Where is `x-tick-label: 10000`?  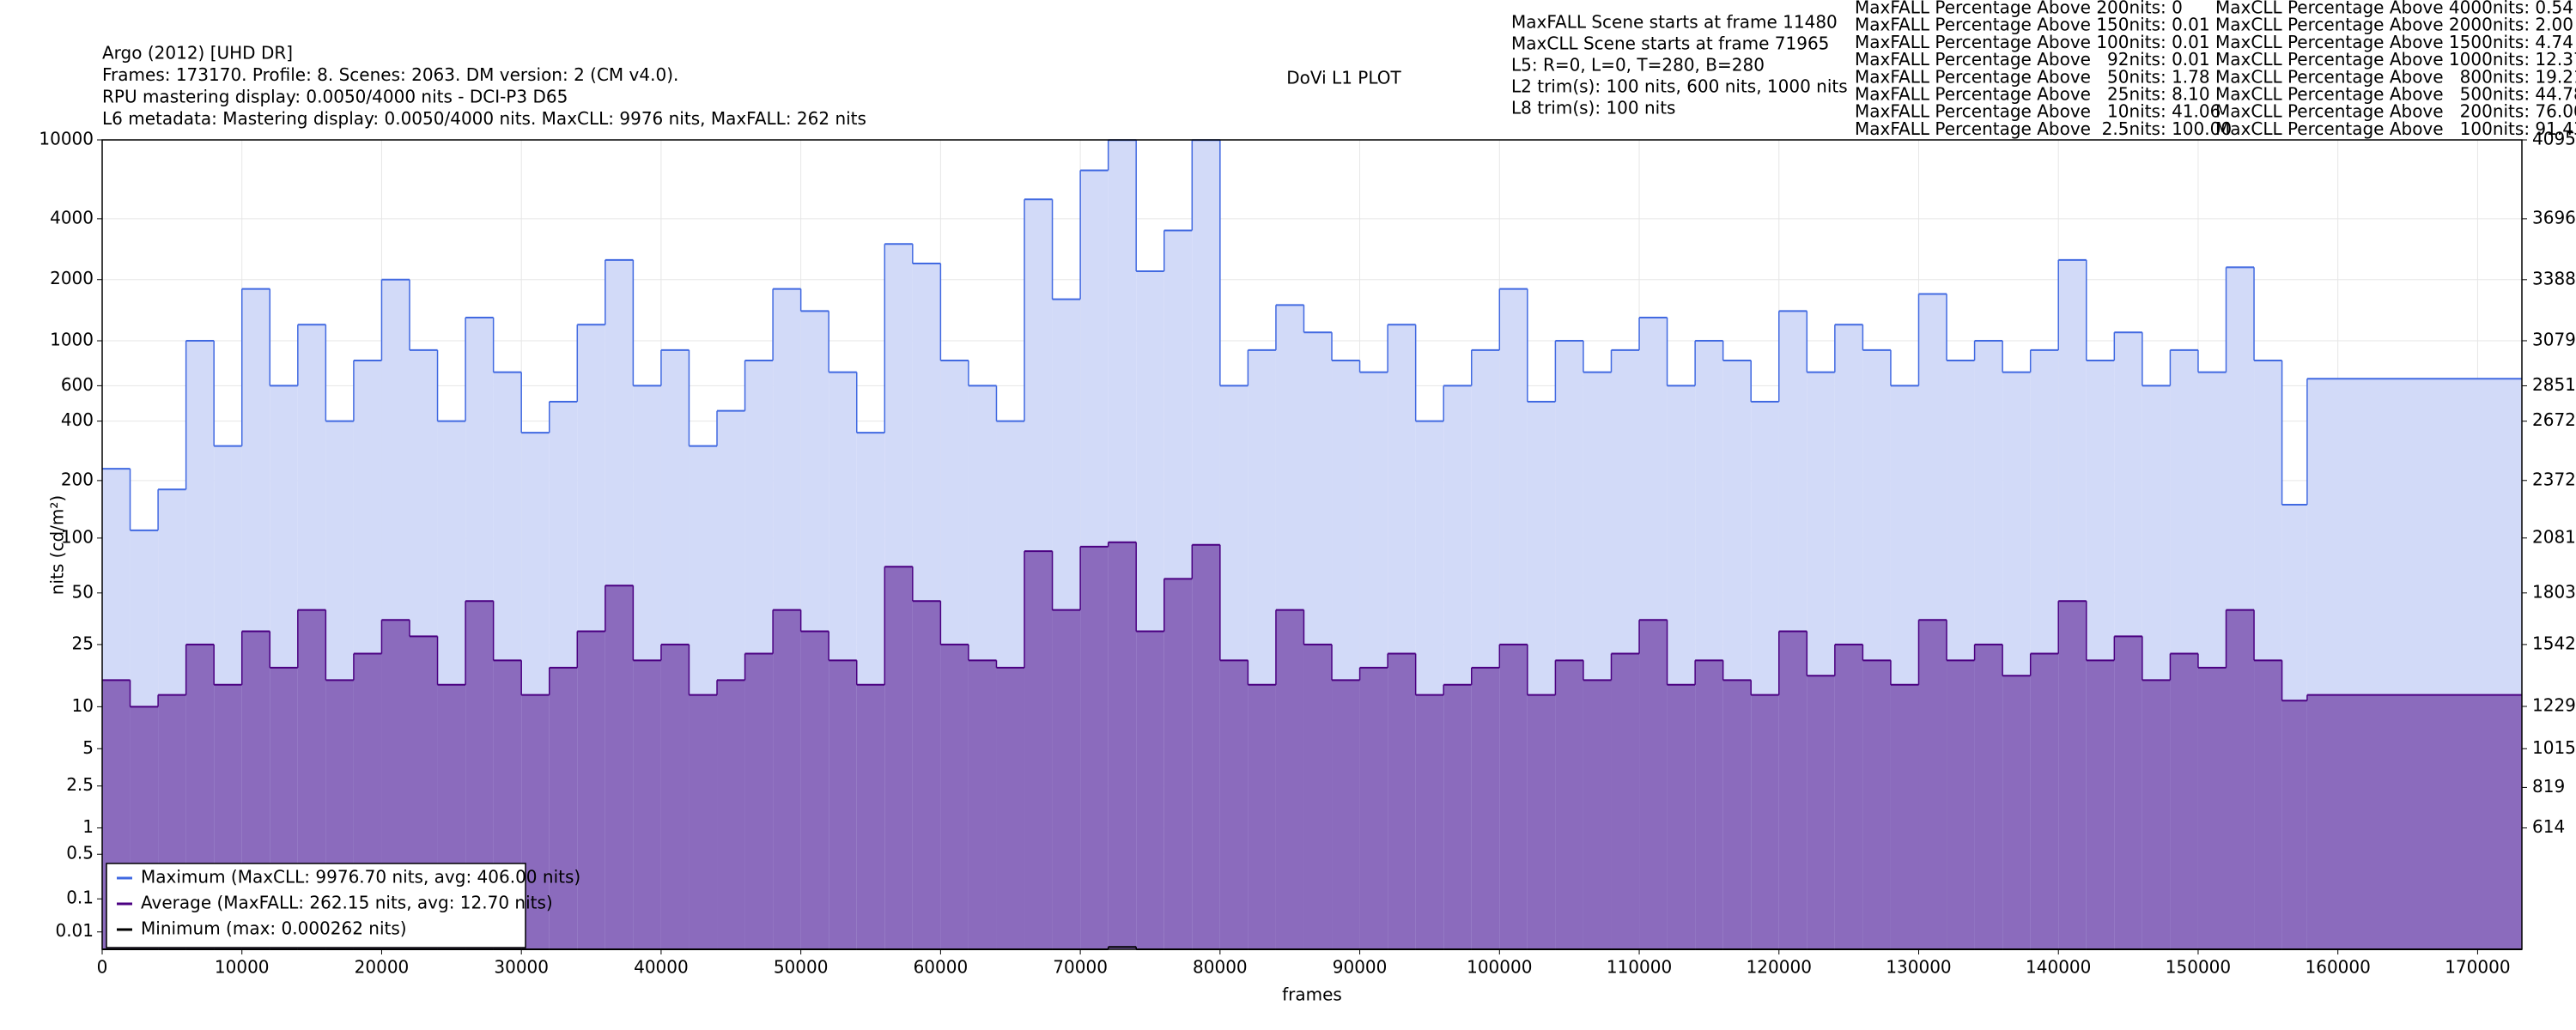
x-tick-label: 10000 is located at coordinates (242, 967).